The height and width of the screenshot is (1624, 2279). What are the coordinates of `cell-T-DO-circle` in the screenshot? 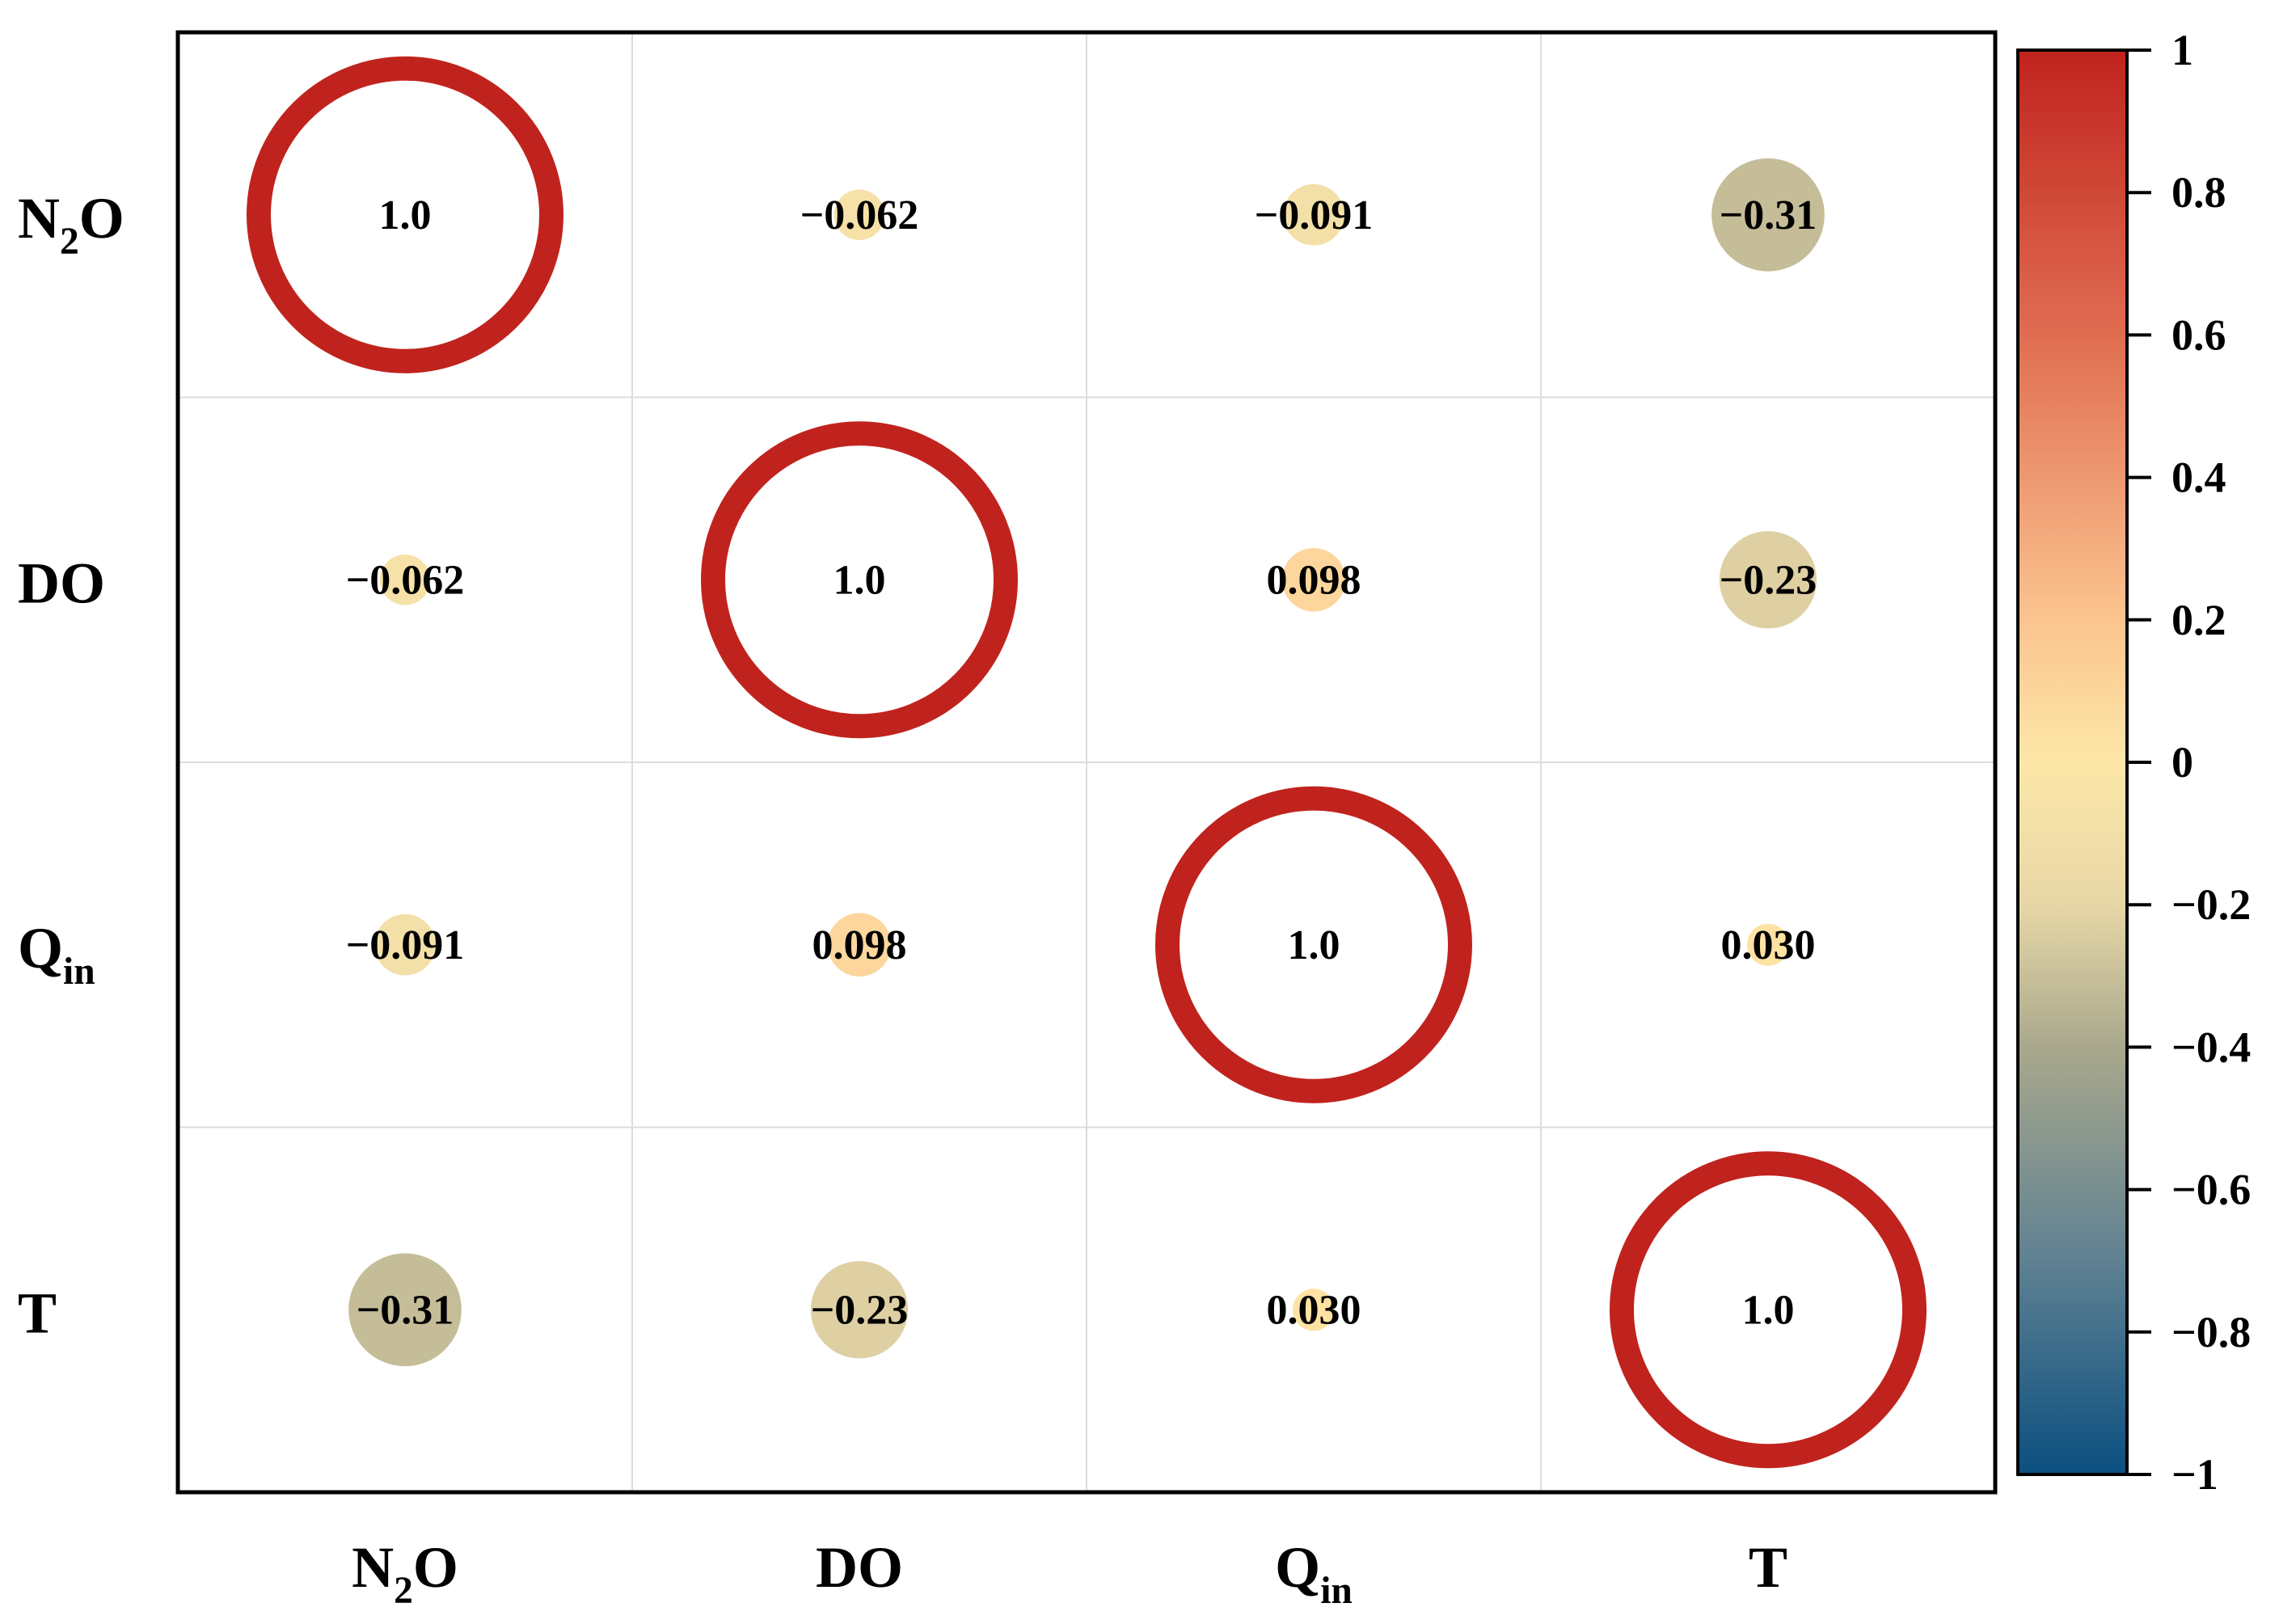 It's located at (860, 1310).